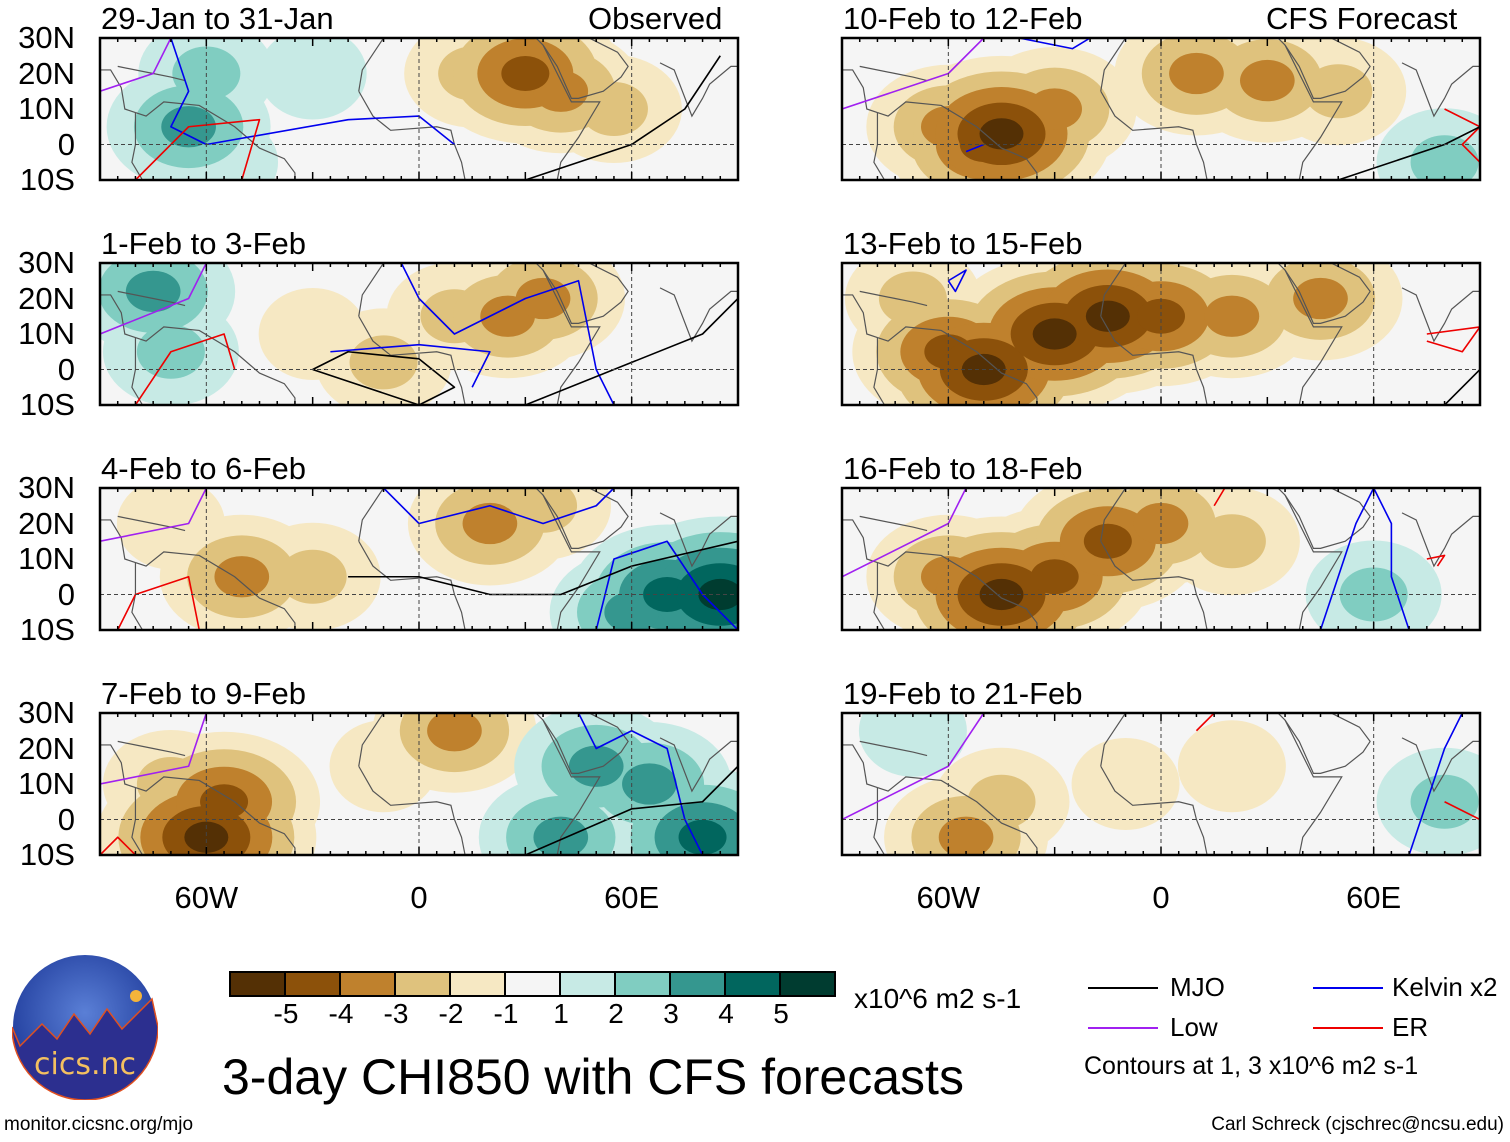  I want to click on figure-title: 3-day CHI850 with CFS forecasts, so click(593, 1077).